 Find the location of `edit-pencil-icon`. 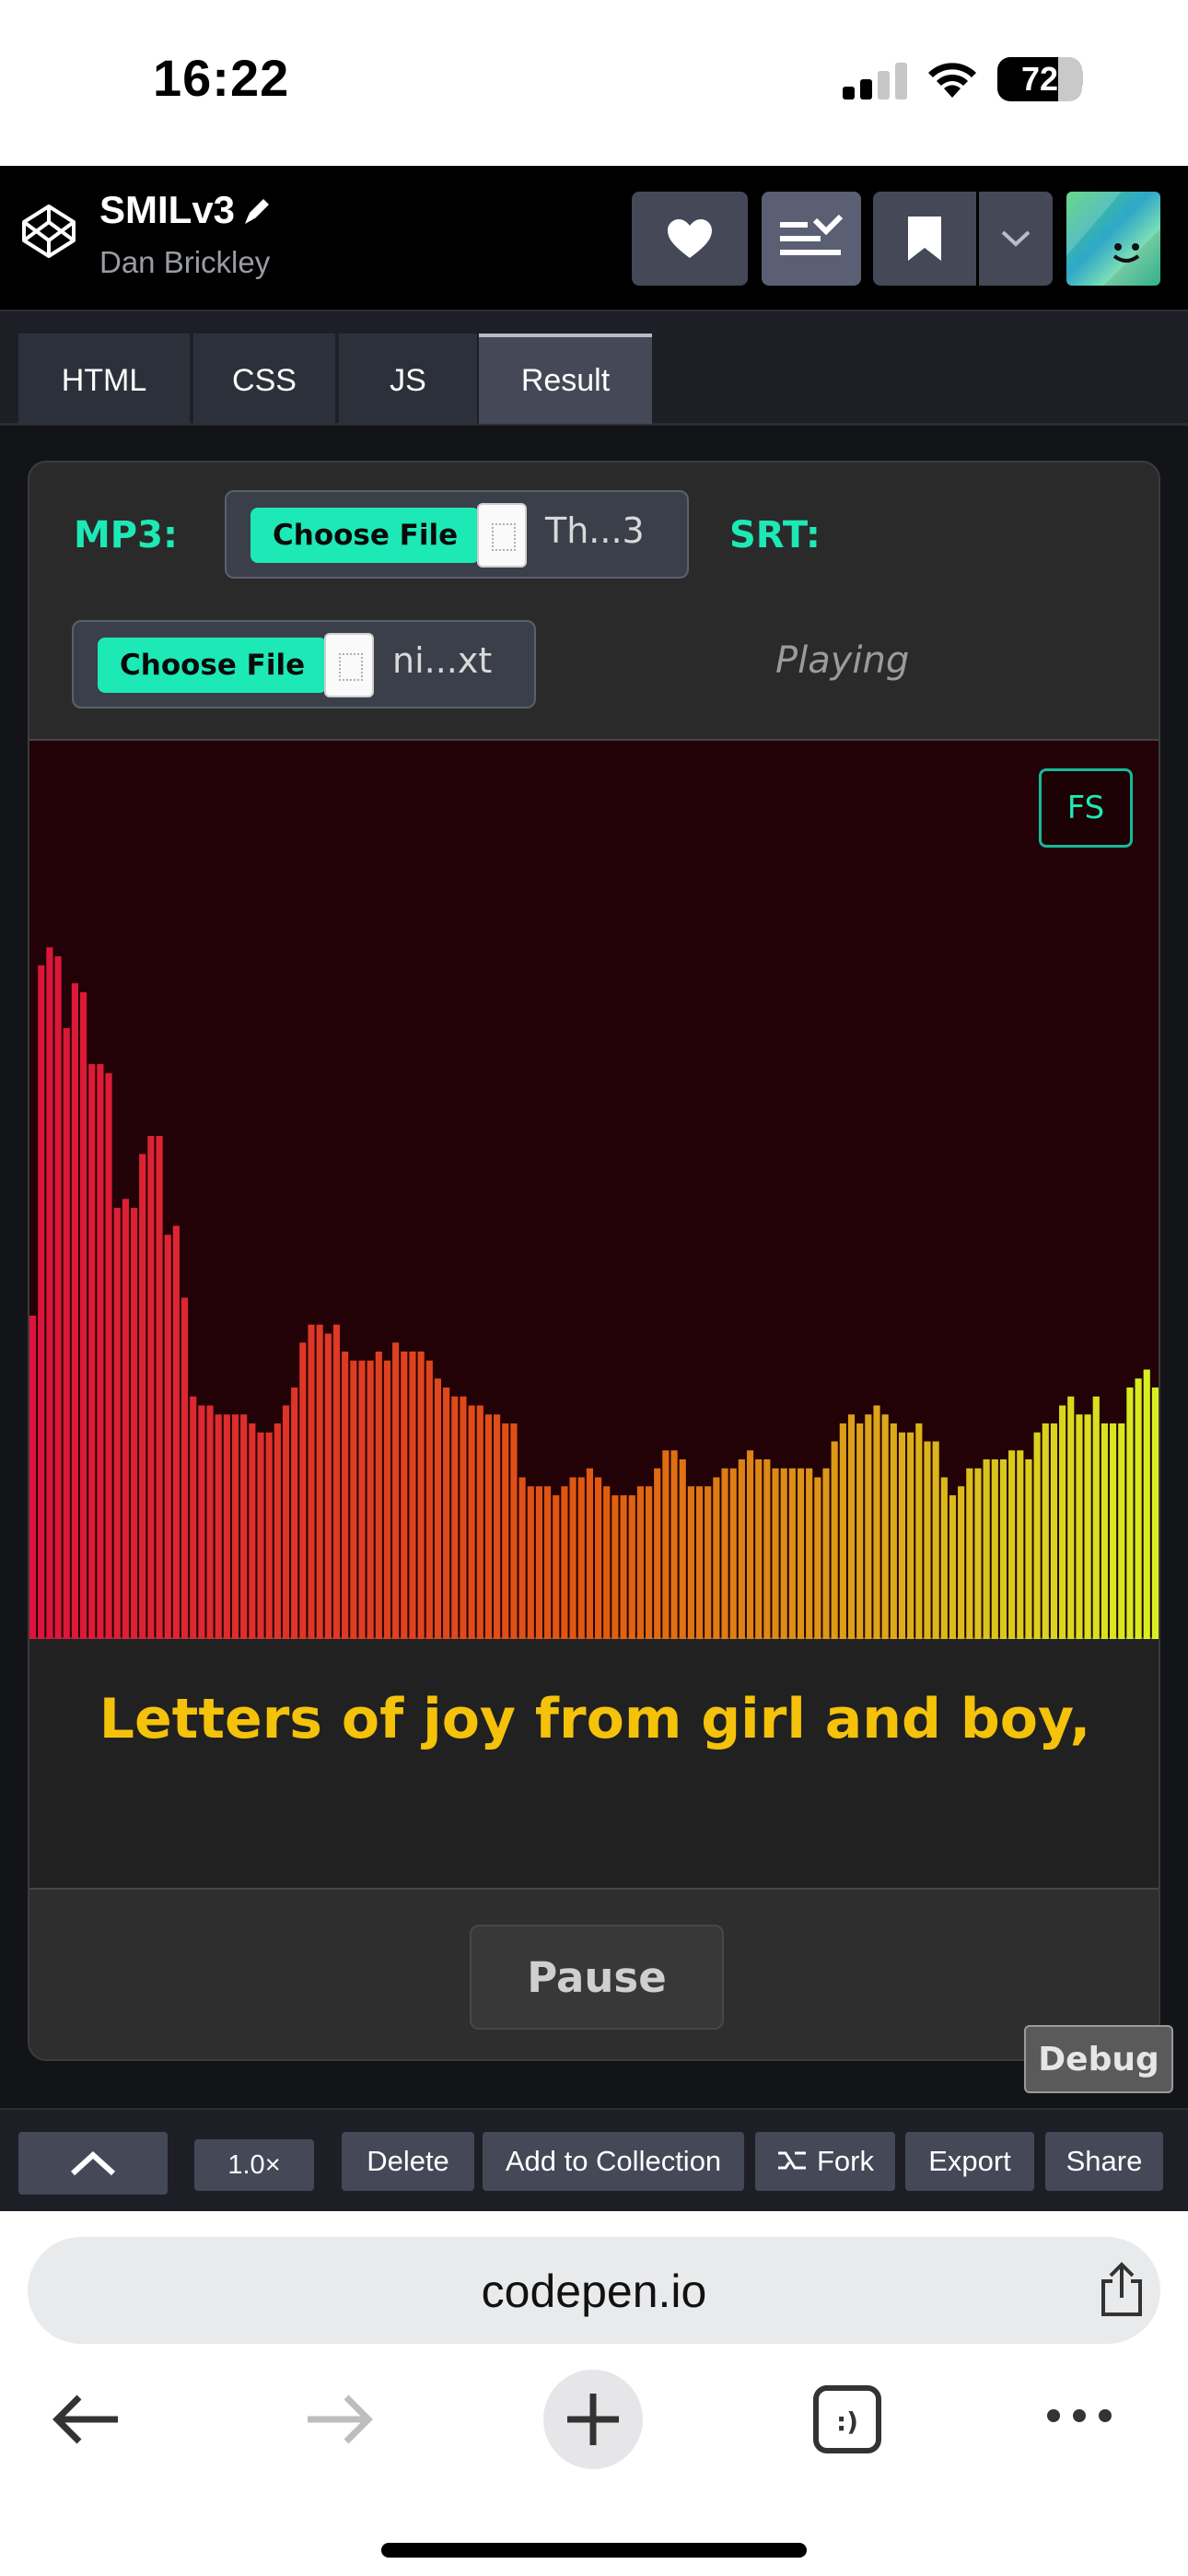

edit-pencil-icon is located at coordinates (257, 210).